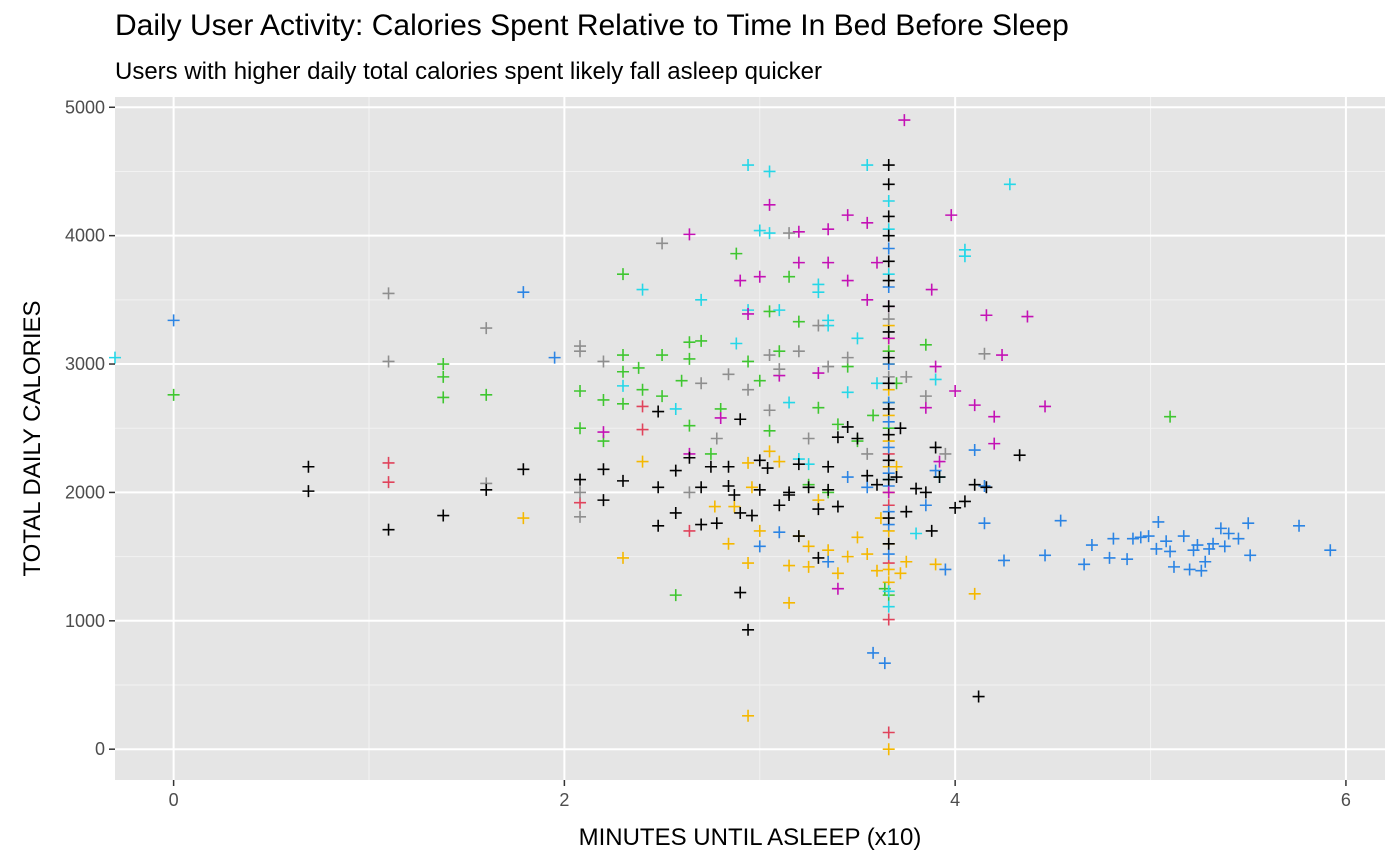 The width and height of the screenshot is (1400, 865). Describe the element at coordinates (85, 621) in the screenshot. I see `y-tick-label: 1000` at that location.